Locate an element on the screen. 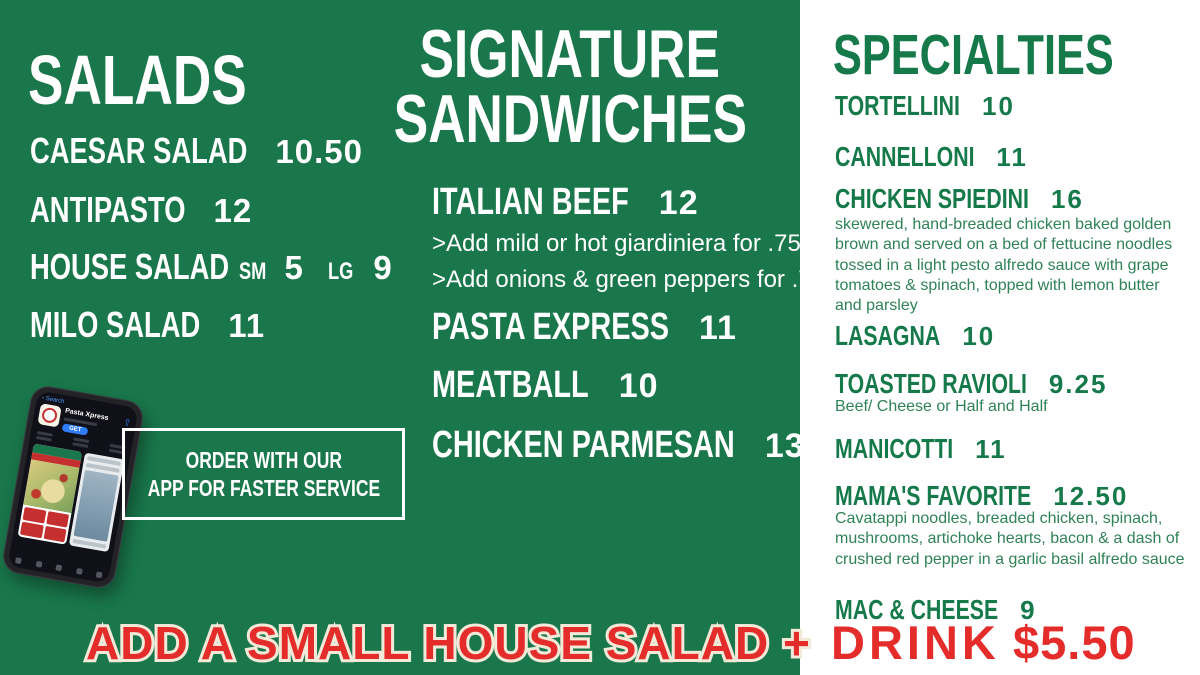 This screenshot has height=675, width=1200. item-name: HOUSE SALAD is located at coordinates (130, 266).